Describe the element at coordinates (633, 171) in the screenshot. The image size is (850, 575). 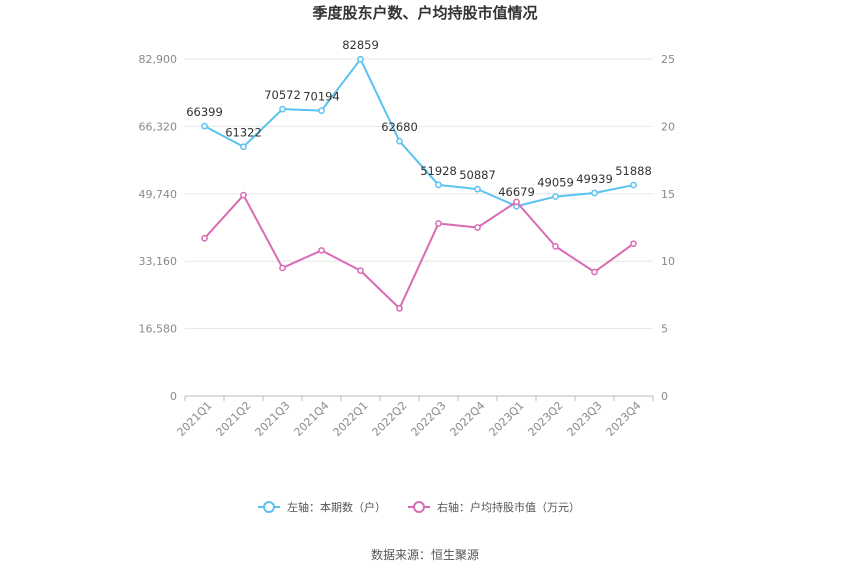
I see `data-label: 51888` at that location.